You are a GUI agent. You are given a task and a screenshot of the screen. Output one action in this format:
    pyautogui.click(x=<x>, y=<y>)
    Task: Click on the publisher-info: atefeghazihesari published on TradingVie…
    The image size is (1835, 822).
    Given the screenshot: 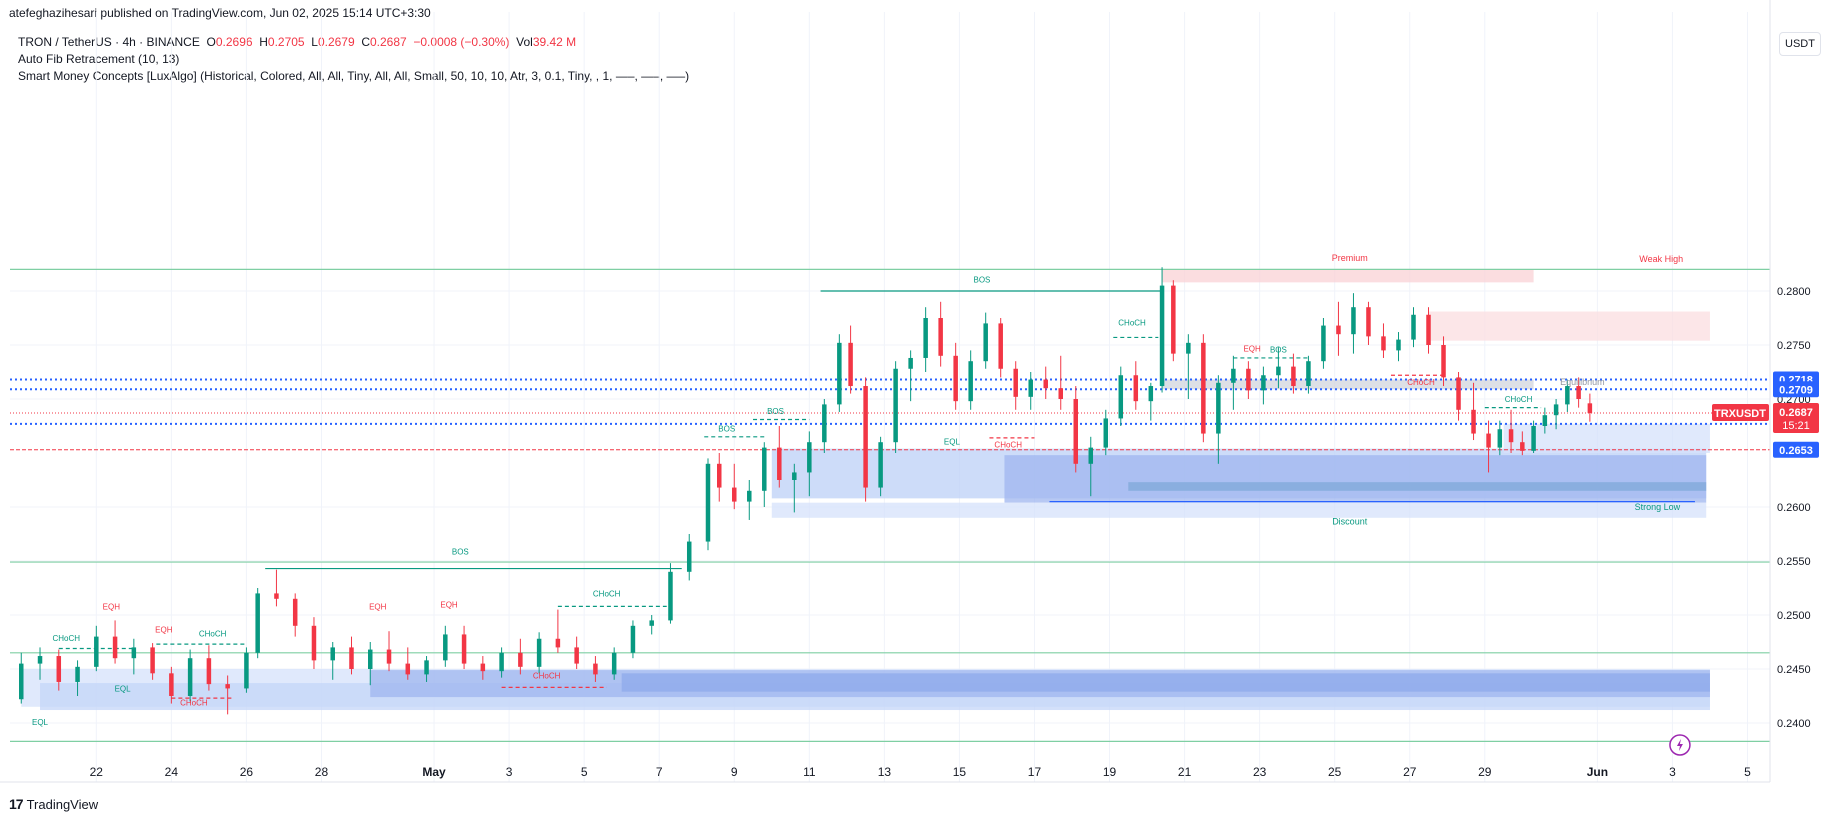 What is the action you would take?
    pyautogui.click(x=220, y=13)
    